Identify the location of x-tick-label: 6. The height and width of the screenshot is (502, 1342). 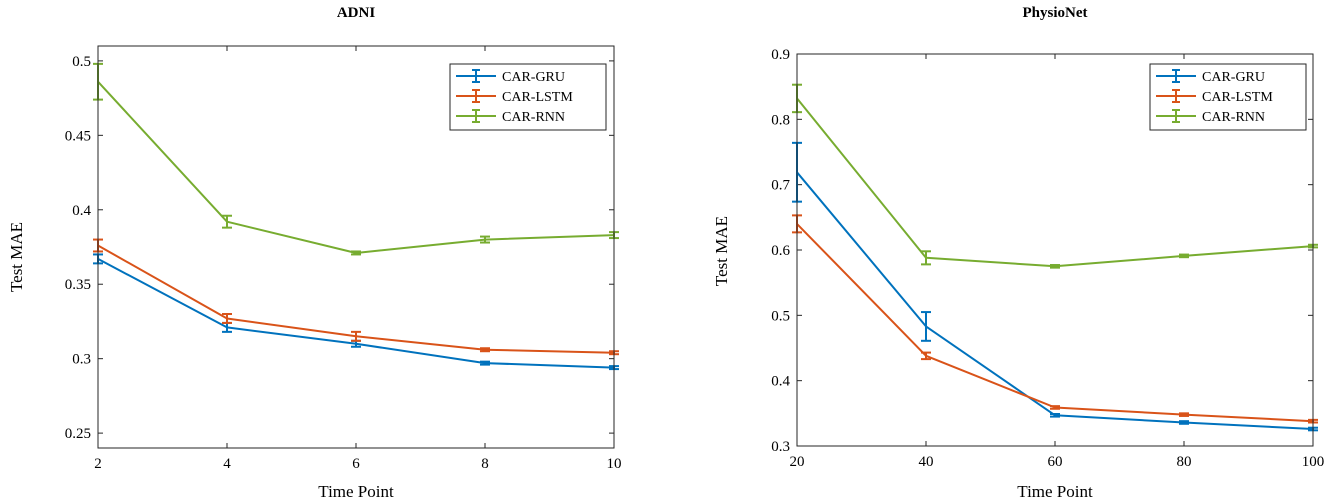
(356, 464).